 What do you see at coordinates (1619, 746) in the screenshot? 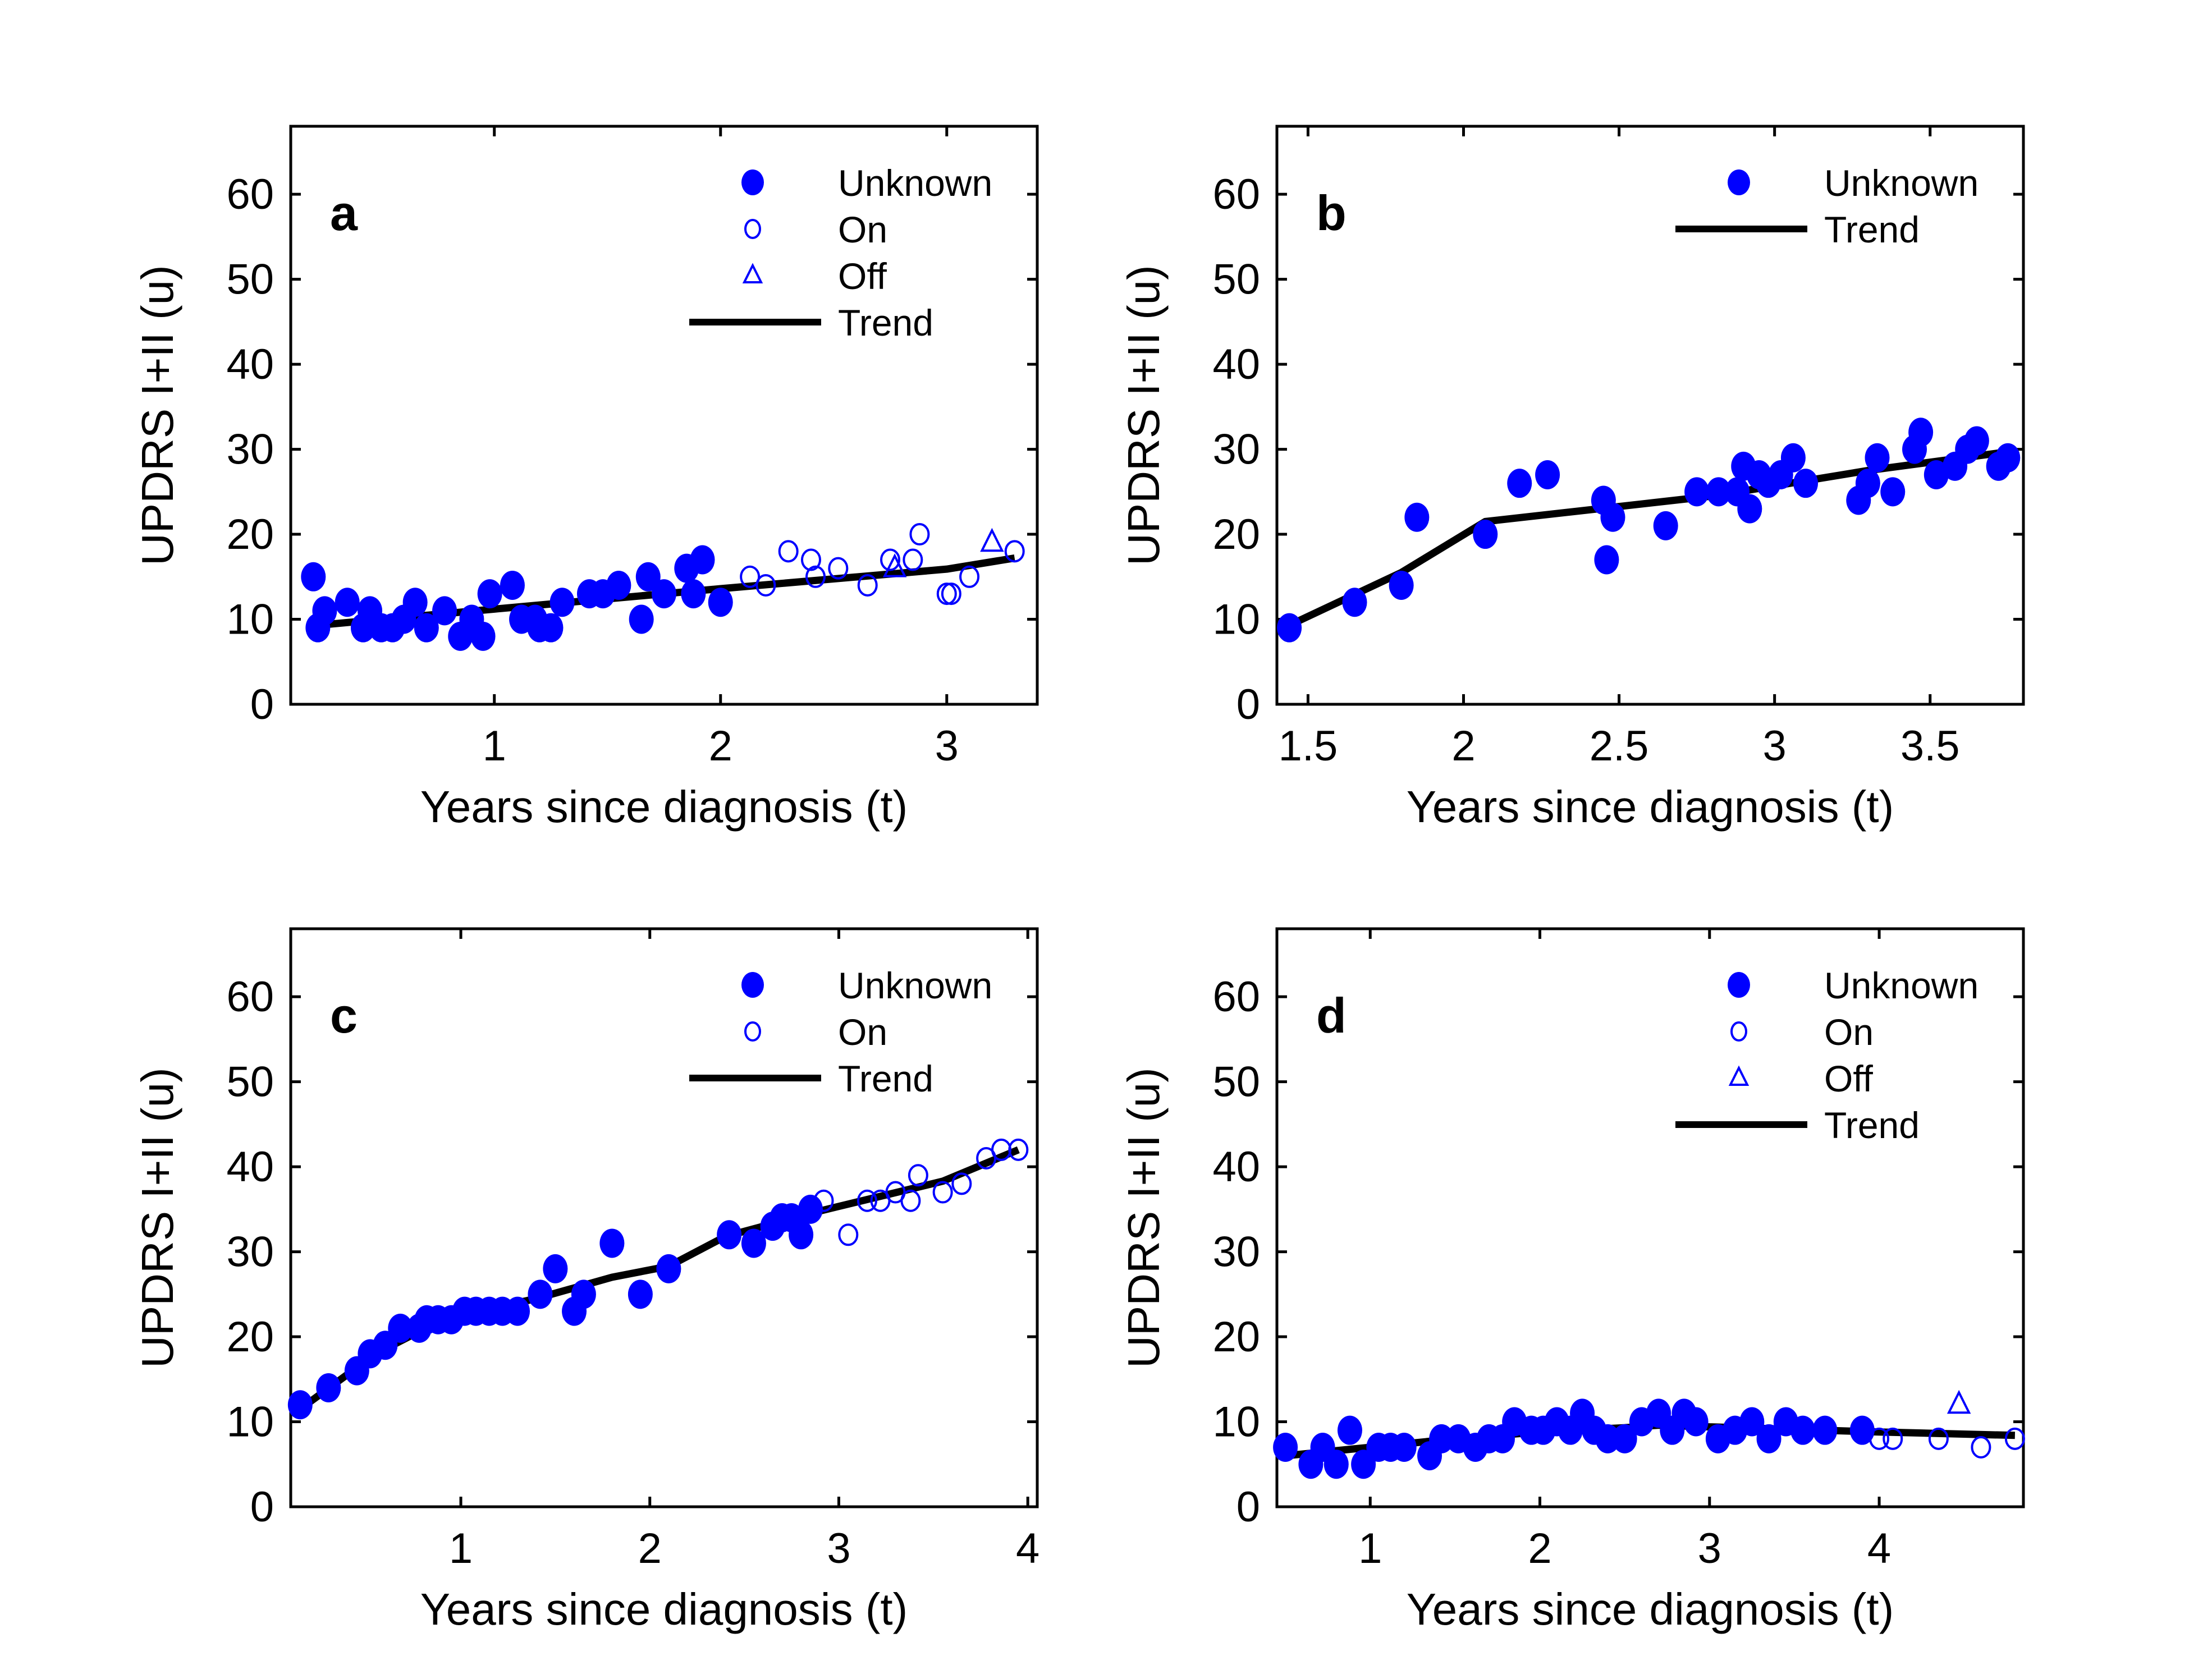
I see `x-tick-label: 2.5` at bounding box center [1619, 746].